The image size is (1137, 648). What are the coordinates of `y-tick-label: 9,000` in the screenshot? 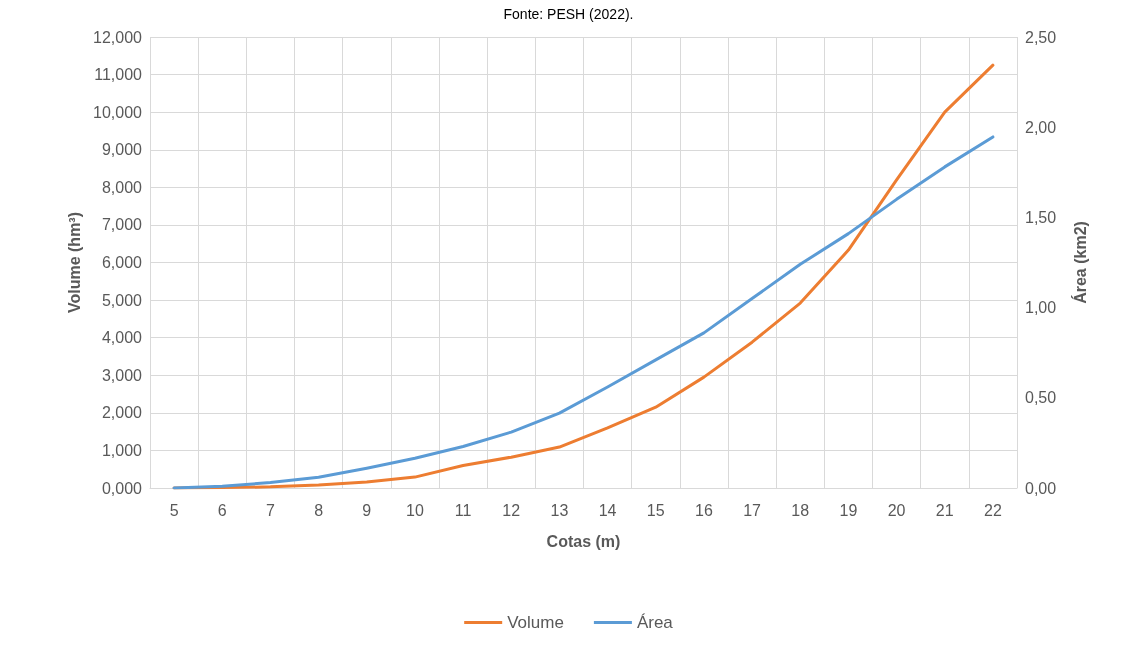 It's located at (122, 150).